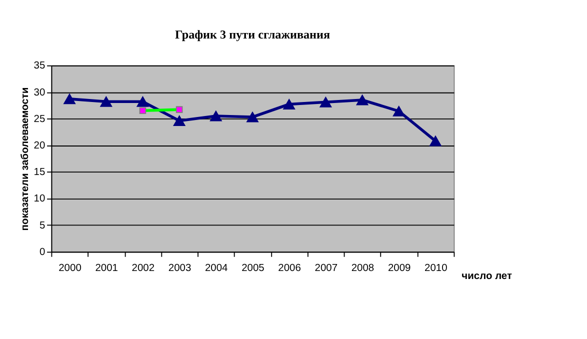  I want to click on x-tick-label: 2000, so click(70, 268).